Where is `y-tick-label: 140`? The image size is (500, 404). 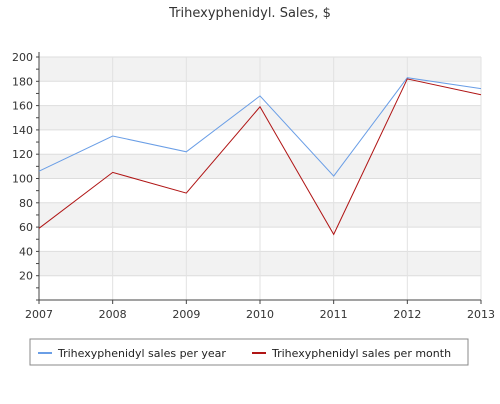 y-tick-label: 140 is located at coordinates (22, 130).